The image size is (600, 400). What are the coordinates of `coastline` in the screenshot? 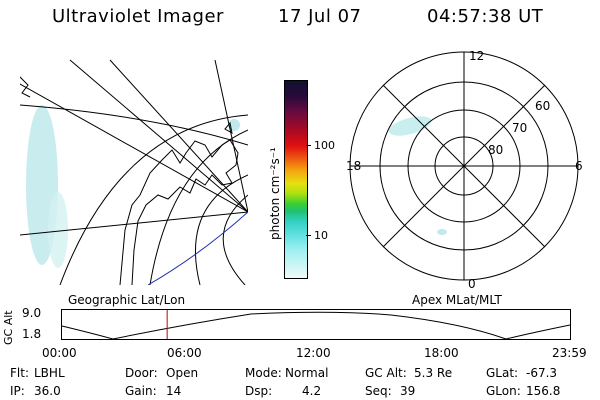 It's located at (179, 212).